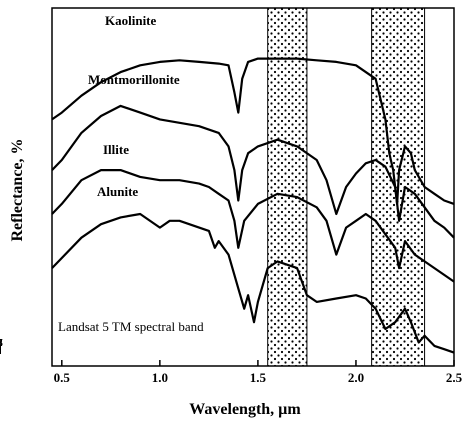  I want to click on band-label-5: 5, so click(1, 343).